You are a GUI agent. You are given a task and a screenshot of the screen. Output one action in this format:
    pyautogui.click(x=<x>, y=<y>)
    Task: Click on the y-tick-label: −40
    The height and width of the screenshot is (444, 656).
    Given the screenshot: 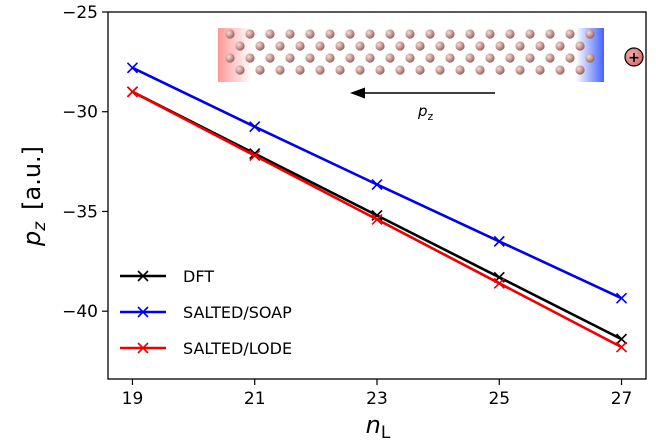 What is the action you would take?
    pyautogui.click(x=80, y=312)
    